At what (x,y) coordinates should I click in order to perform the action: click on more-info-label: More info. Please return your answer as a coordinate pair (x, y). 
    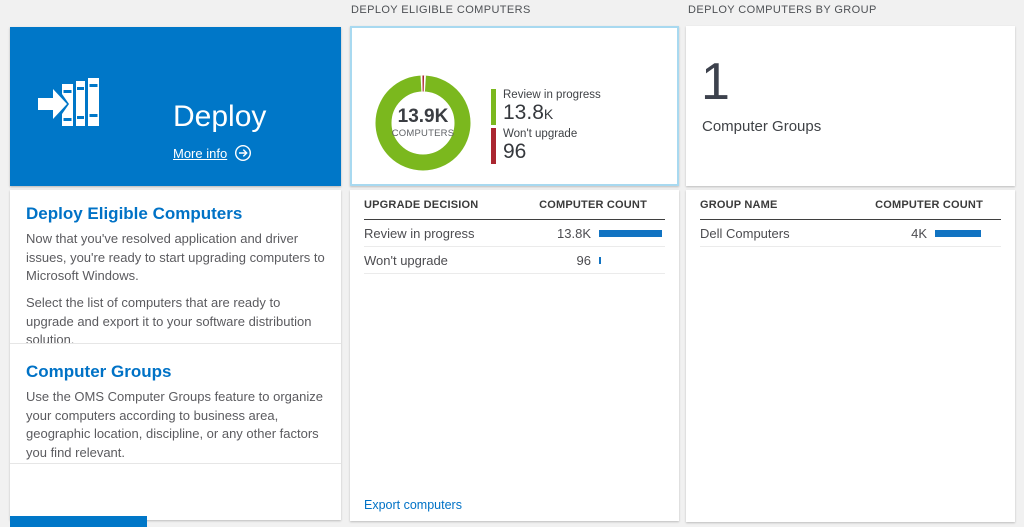
    Looking at the image, I should click on (200, 153).